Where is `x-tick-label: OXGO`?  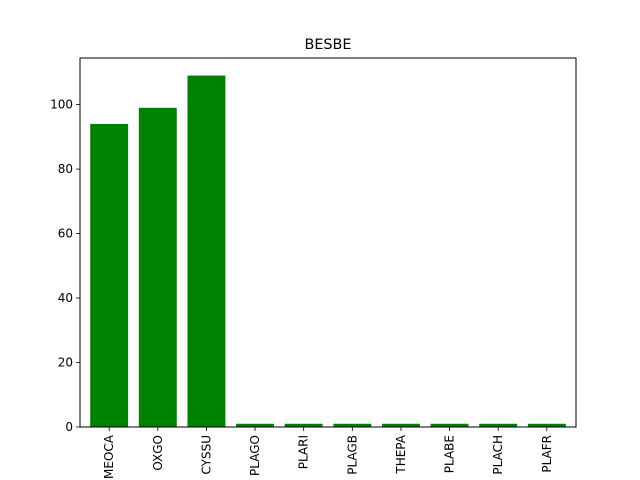 x-tick-label: OXGO is located at coordinates (158, 453).